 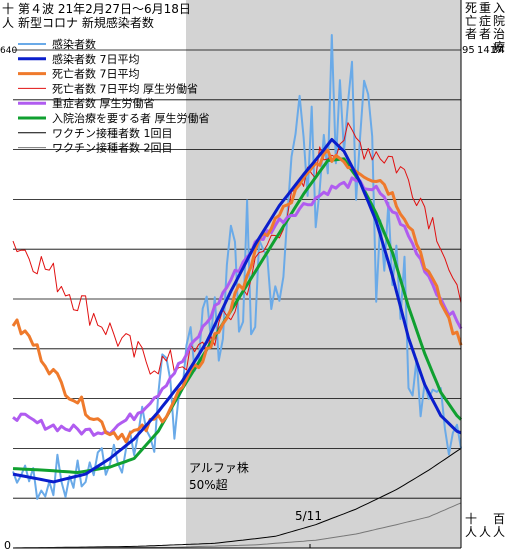 I want to click on right-axis-unit-char: 十, so click(x=471, y=519).